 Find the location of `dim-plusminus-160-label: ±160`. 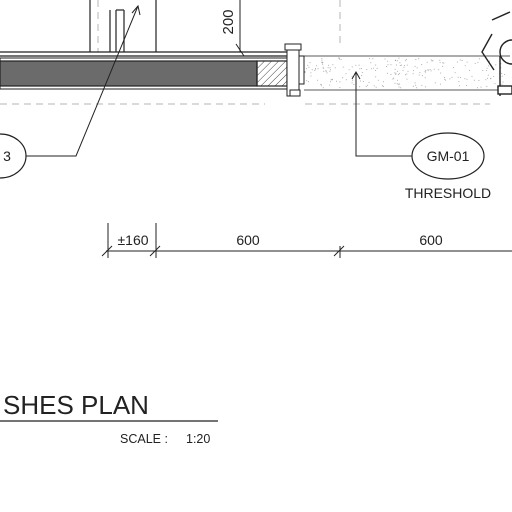

dim-plusminus-160-label: ±160 is located at coordinates (132, 240).